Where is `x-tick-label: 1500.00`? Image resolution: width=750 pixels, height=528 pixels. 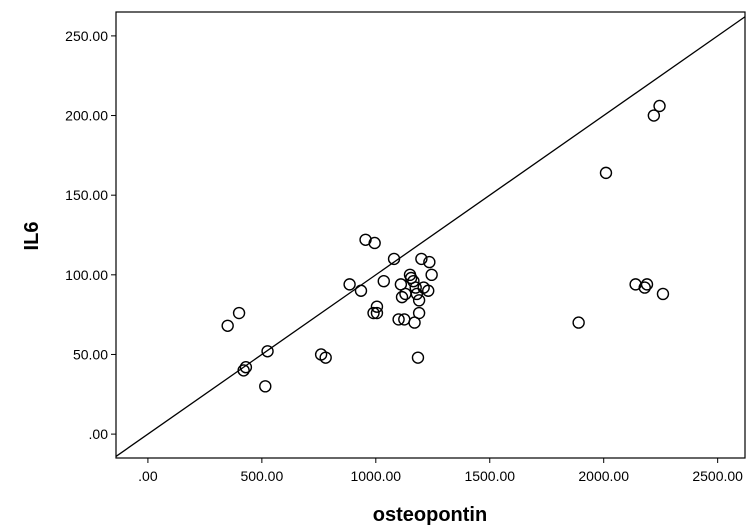 x-tick-label: 1500.00 is located at coordinates (489, 476).